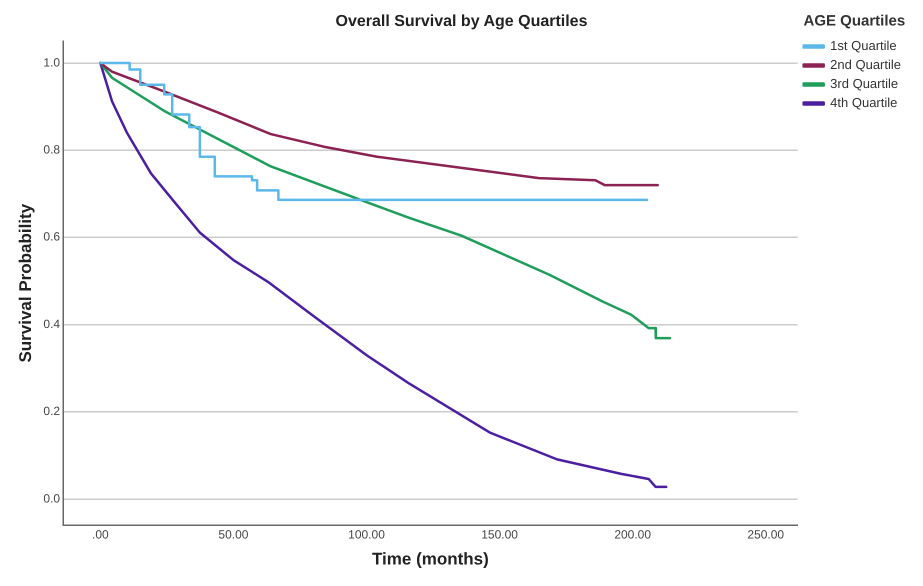 The image size is (923, 586). What do you see at coordinates (51, 411) in the screenshot?
I see `y-tick-label: 0.2` at bounding box center [51, 411].